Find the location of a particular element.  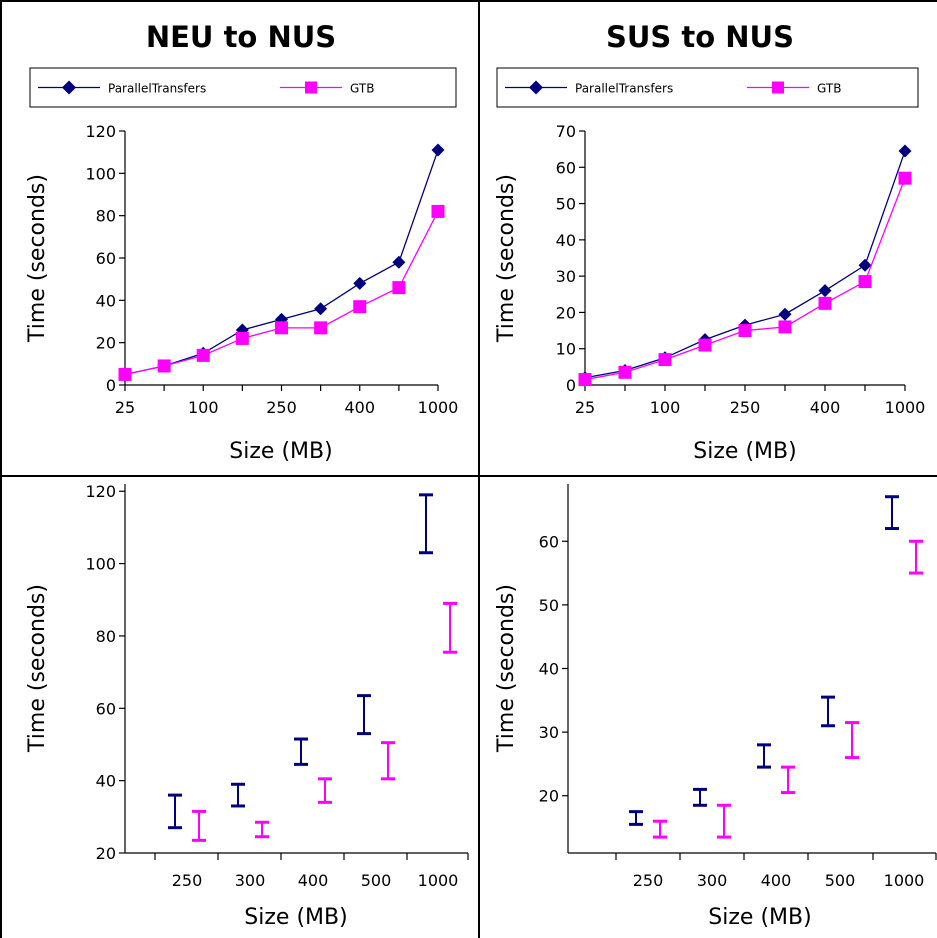

chart-title: SUS to NUS is located at coordinates (700, 37).